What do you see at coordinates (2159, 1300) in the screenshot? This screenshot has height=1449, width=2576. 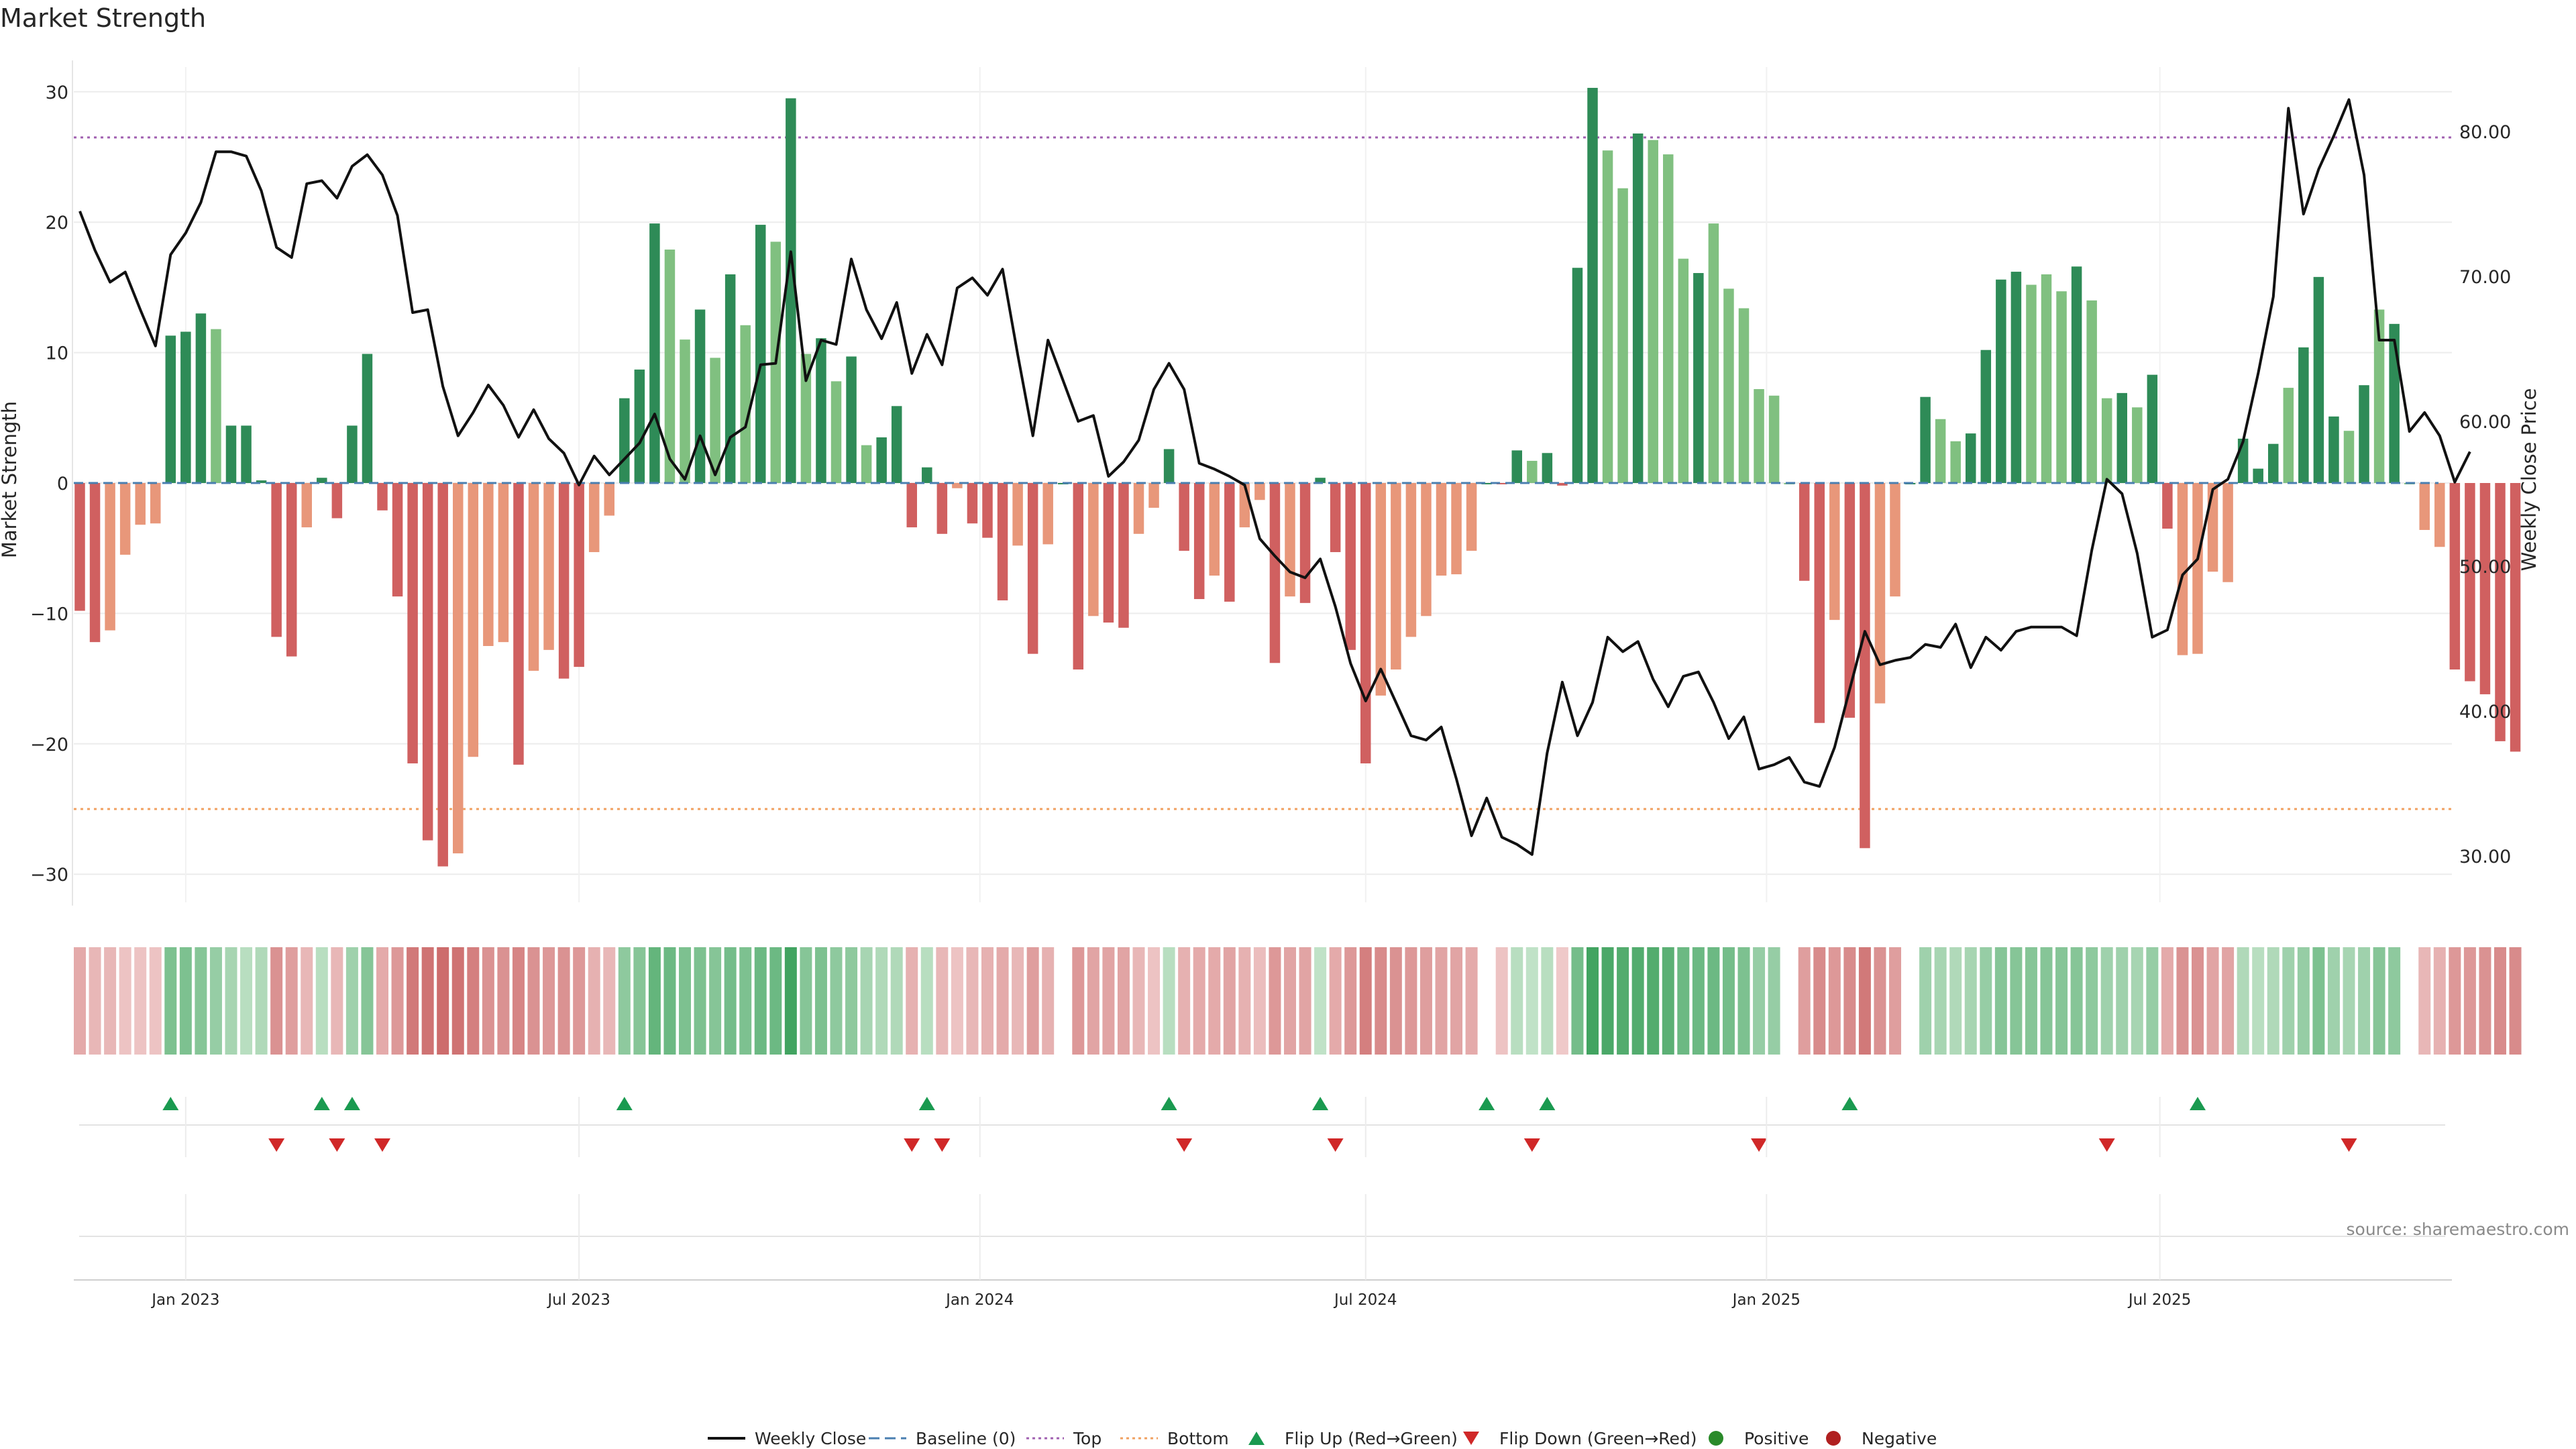 I see `x-tick-label-5: Jul 2025` at bounding box center [2159, 1300].